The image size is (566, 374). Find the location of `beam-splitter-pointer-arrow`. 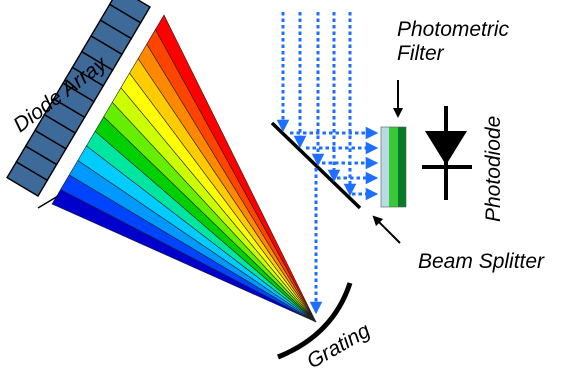

beam-splitter-pointer-arrow is located at coordinates (386, 229).